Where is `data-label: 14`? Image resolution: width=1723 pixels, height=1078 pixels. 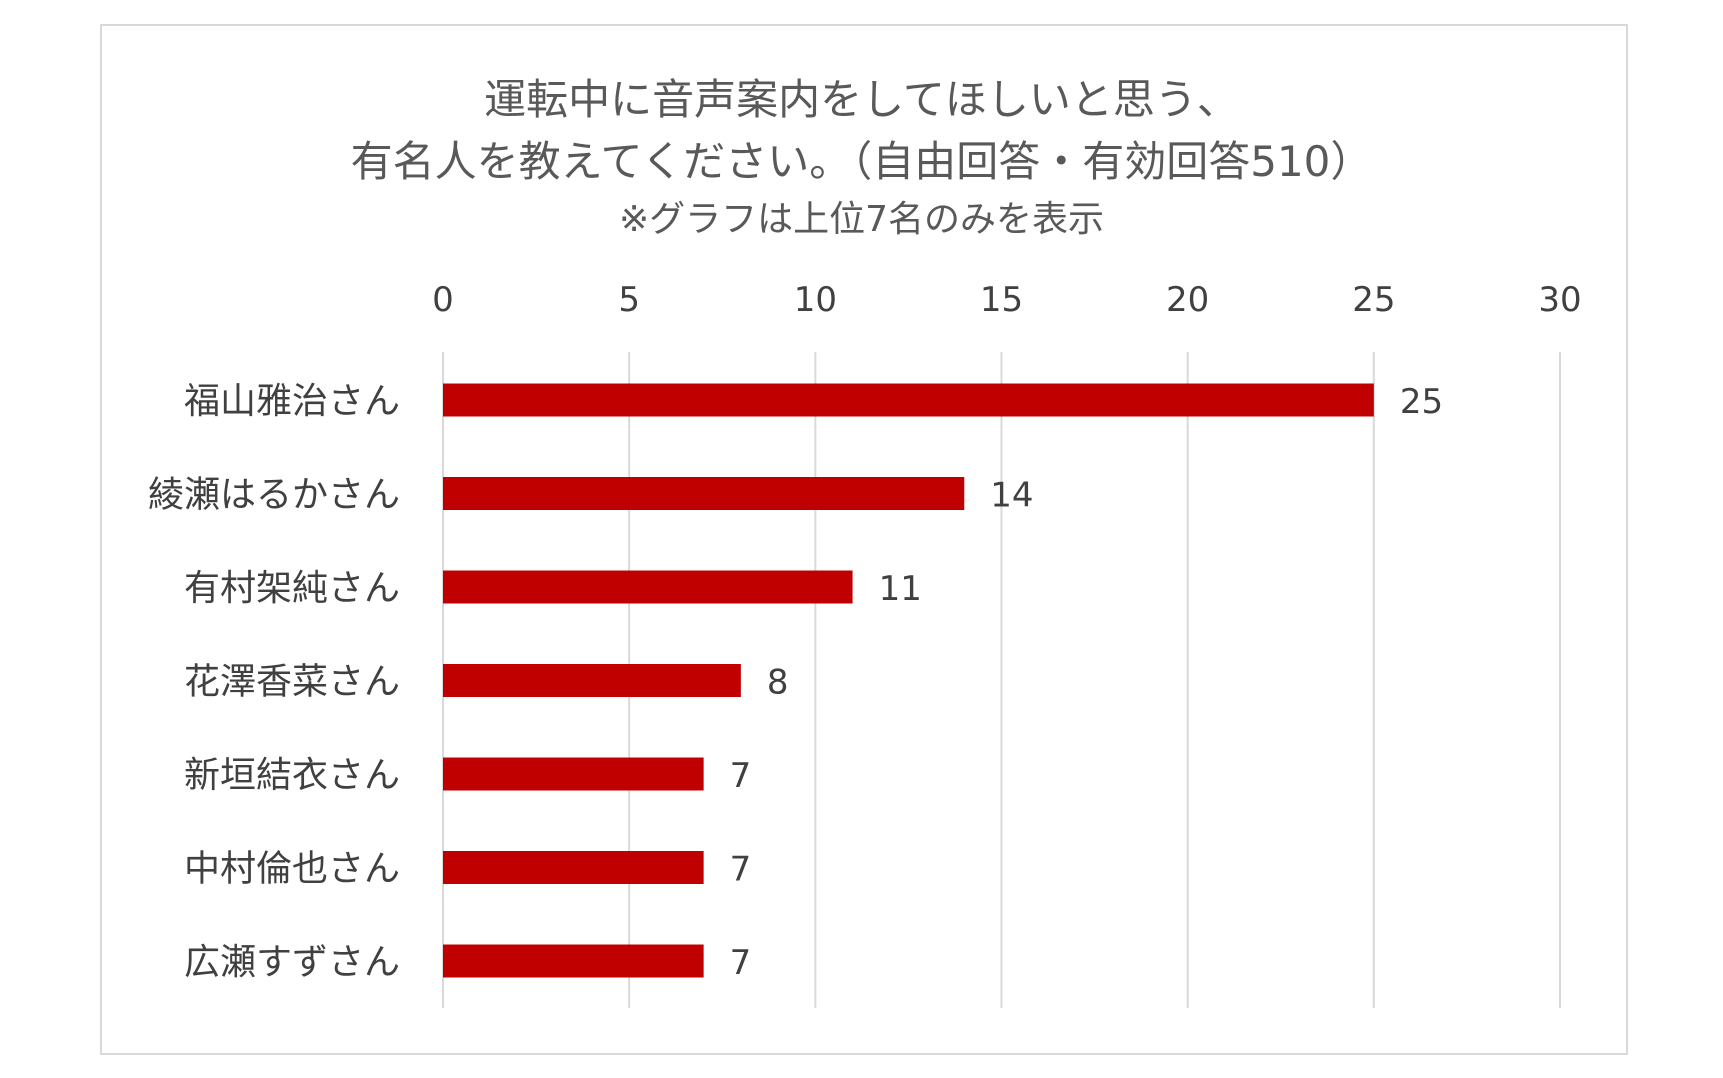
data-label: 14 is located at coordinates (1011, 496).